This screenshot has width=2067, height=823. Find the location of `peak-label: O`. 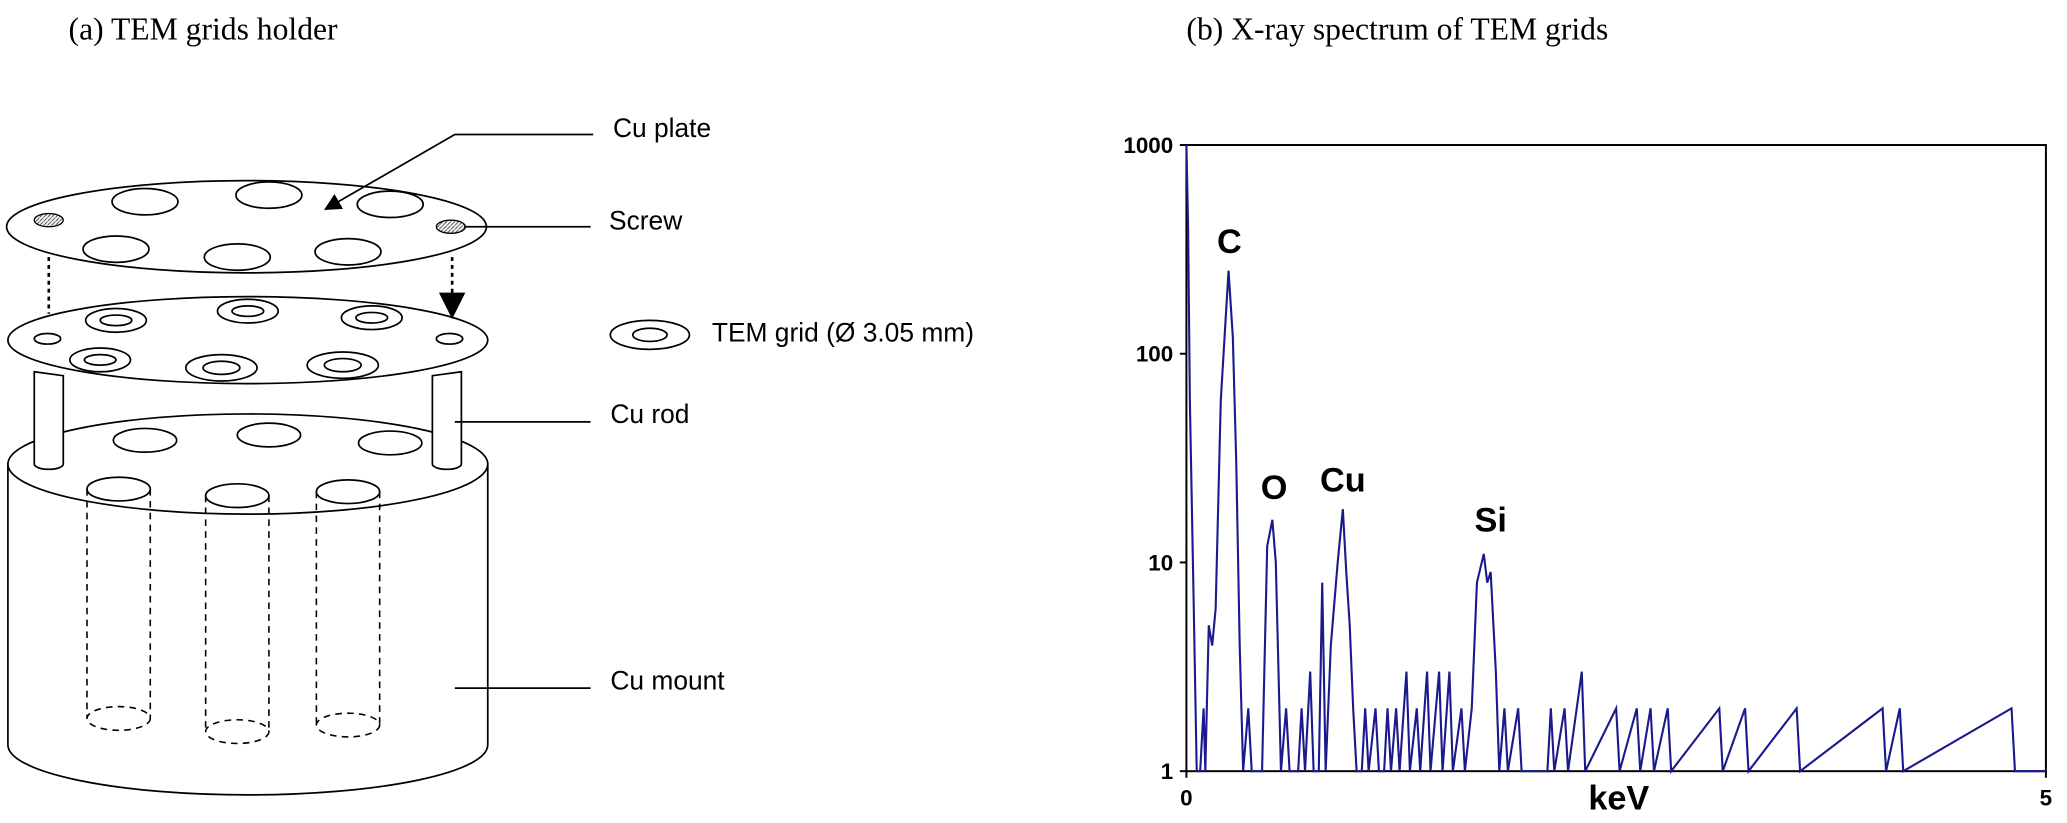

peak-label: O is located at coordinates (1274, 488).